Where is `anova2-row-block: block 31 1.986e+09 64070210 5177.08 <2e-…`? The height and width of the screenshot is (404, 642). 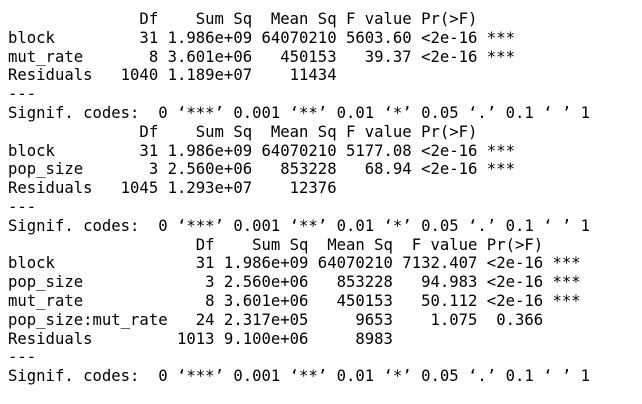
anova2-row-block: block 31 1.986e+09 64070210 5177.08 <2e-… is located at coordinates (261, 150).